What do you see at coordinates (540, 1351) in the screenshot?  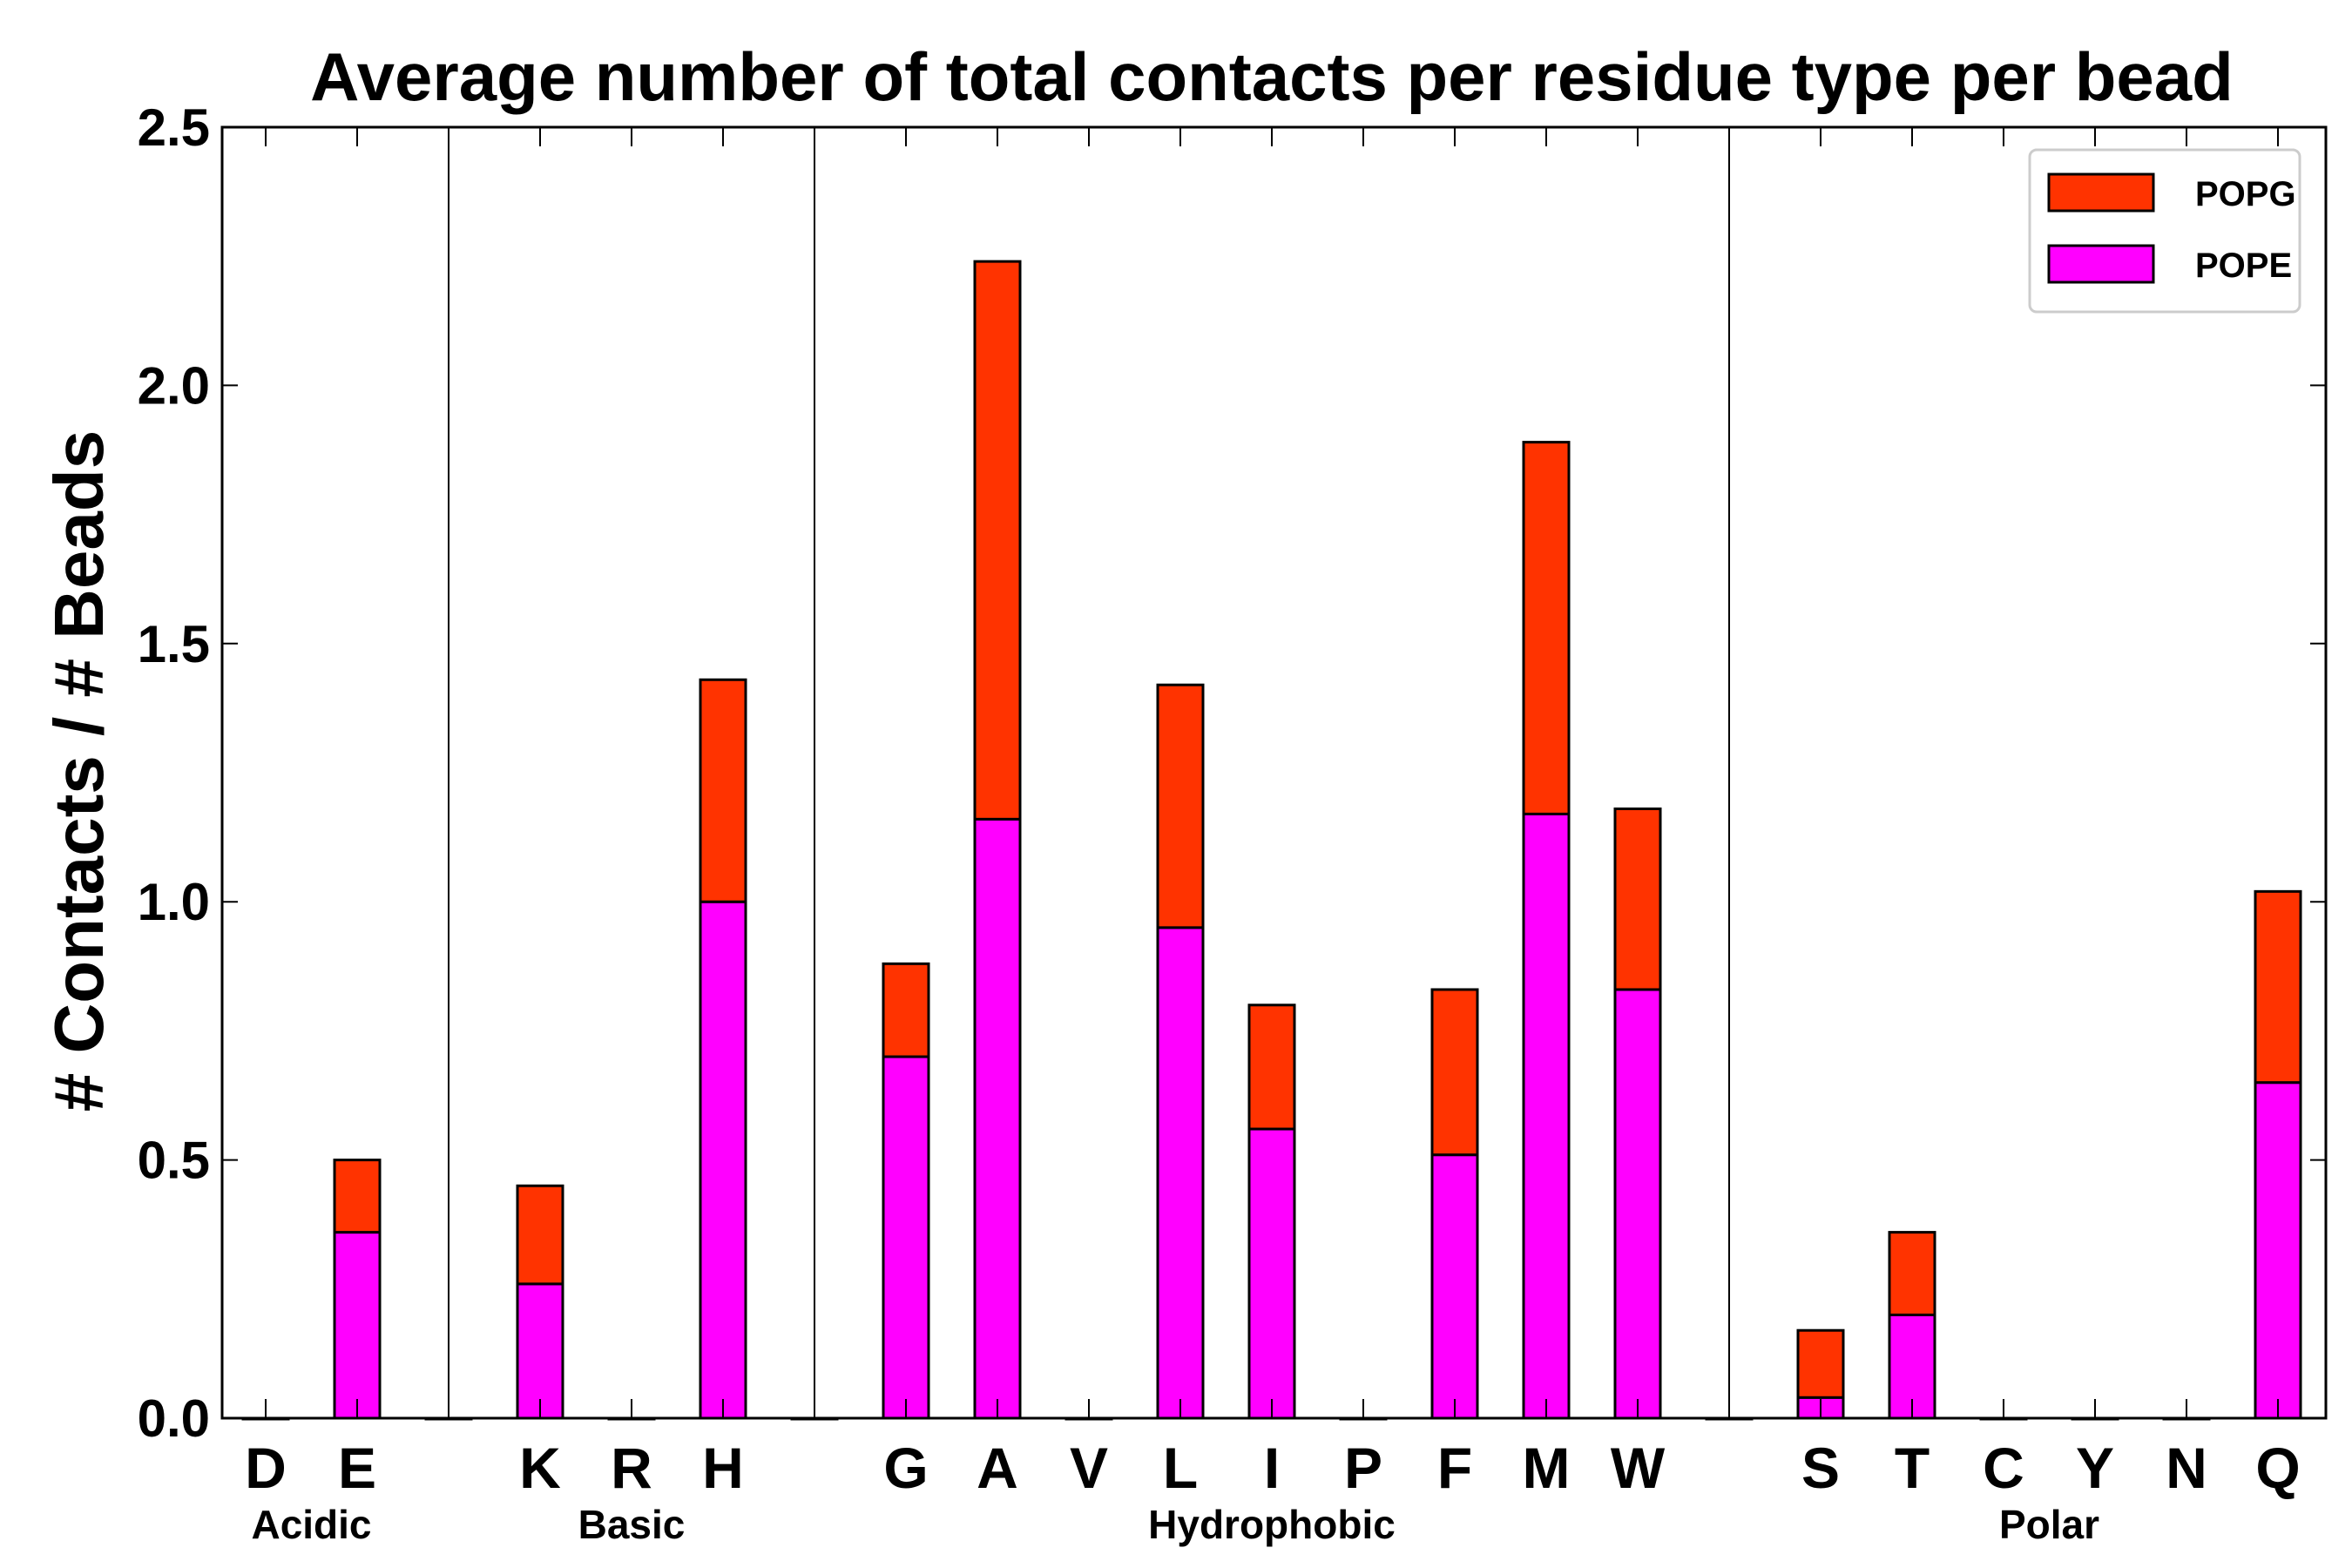 I see `bar-pope-K` at bounding box center [540, 1351].